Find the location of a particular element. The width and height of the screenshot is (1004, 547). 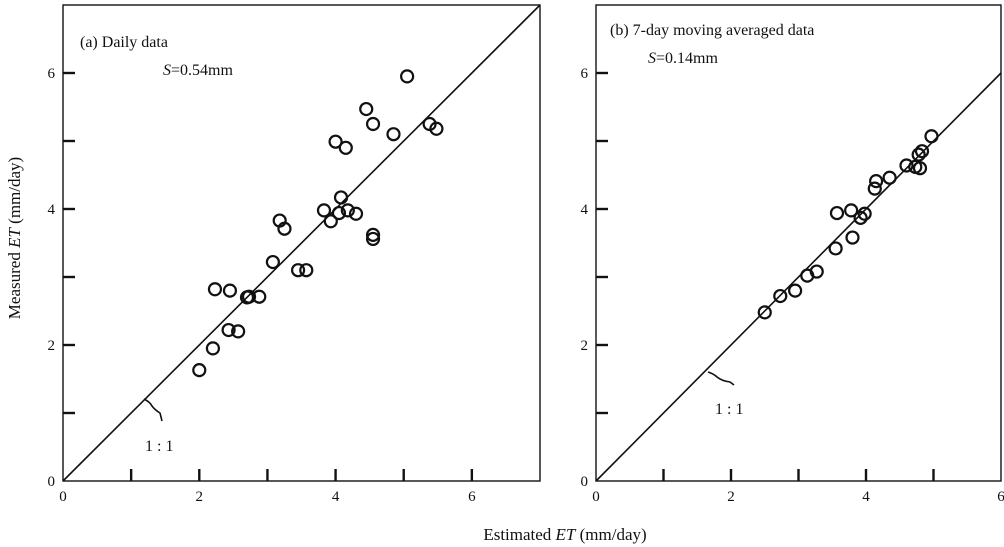

std-error-label: S=0.14mm is located at coordinates (683, 58).